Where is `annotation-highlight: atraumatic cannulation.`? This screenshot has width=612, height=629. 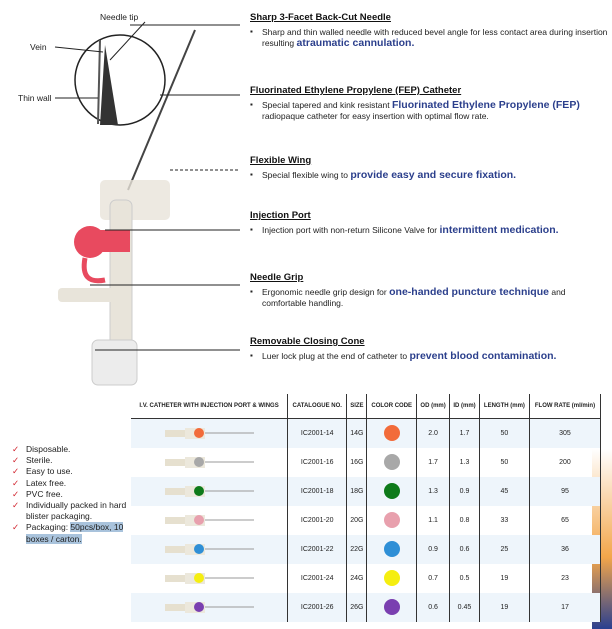 annotation-highlight: atraumatic cannulation. is located at coordinates (355, 42).